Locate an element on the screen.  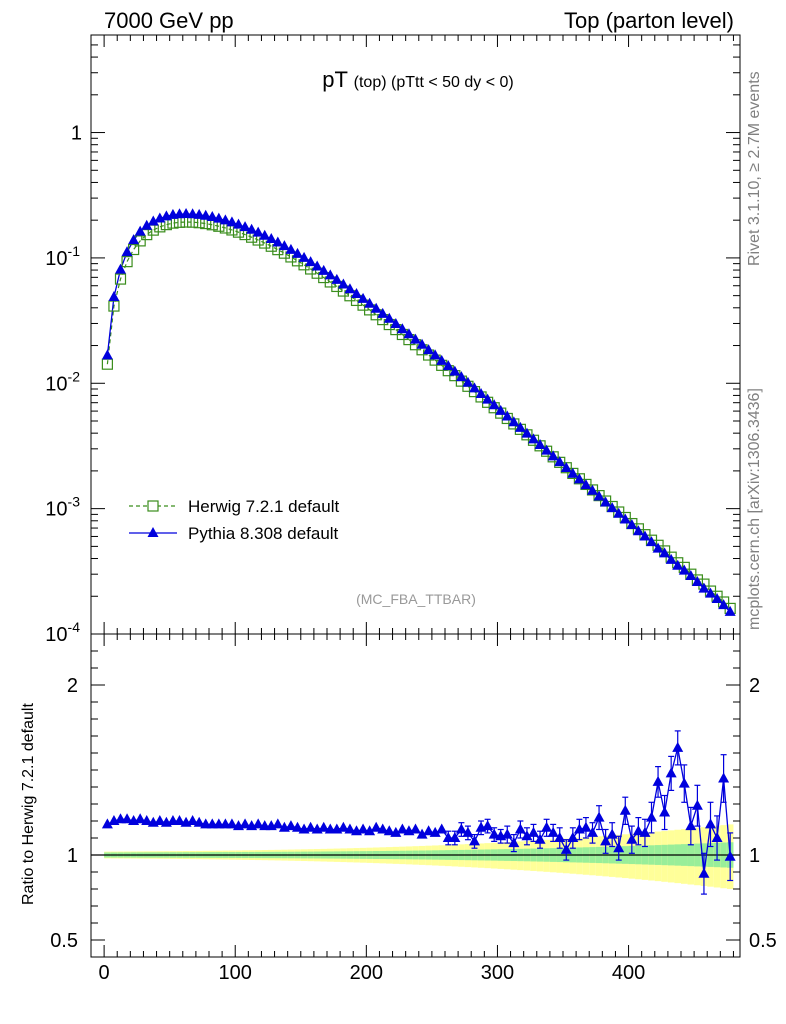
legend-herwig-marker is located at coordinates (153, 506).